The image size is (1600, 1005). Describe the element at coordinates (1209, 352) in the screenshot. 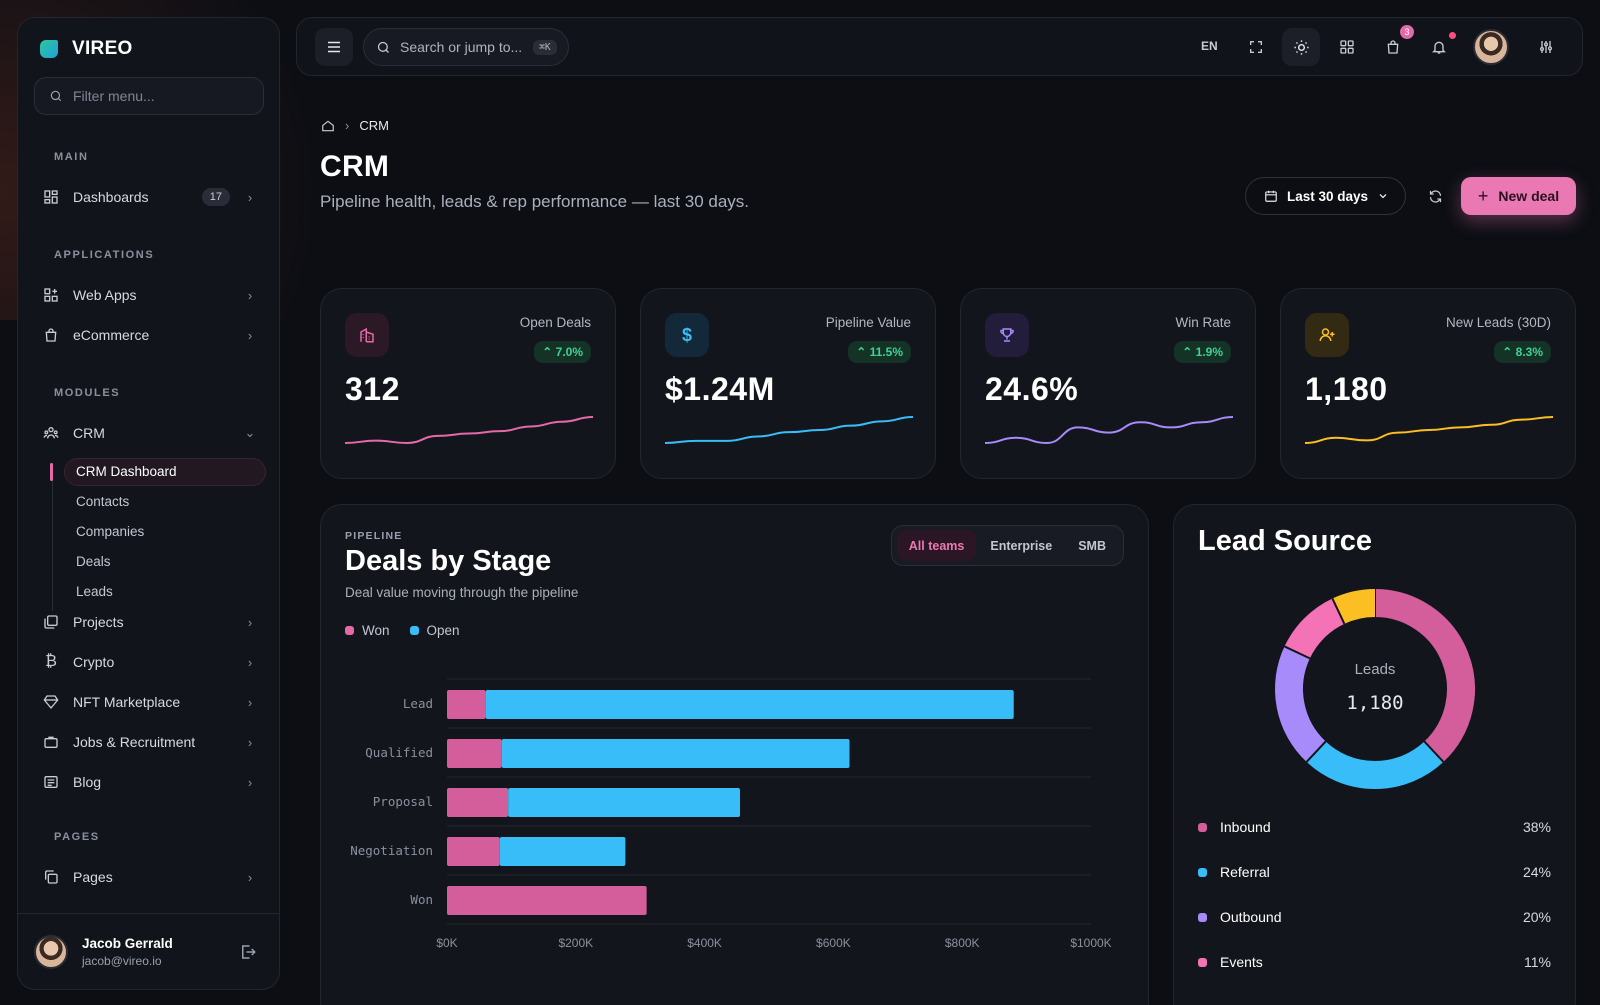

I see `kpi-delta: 1.9%` at that location.